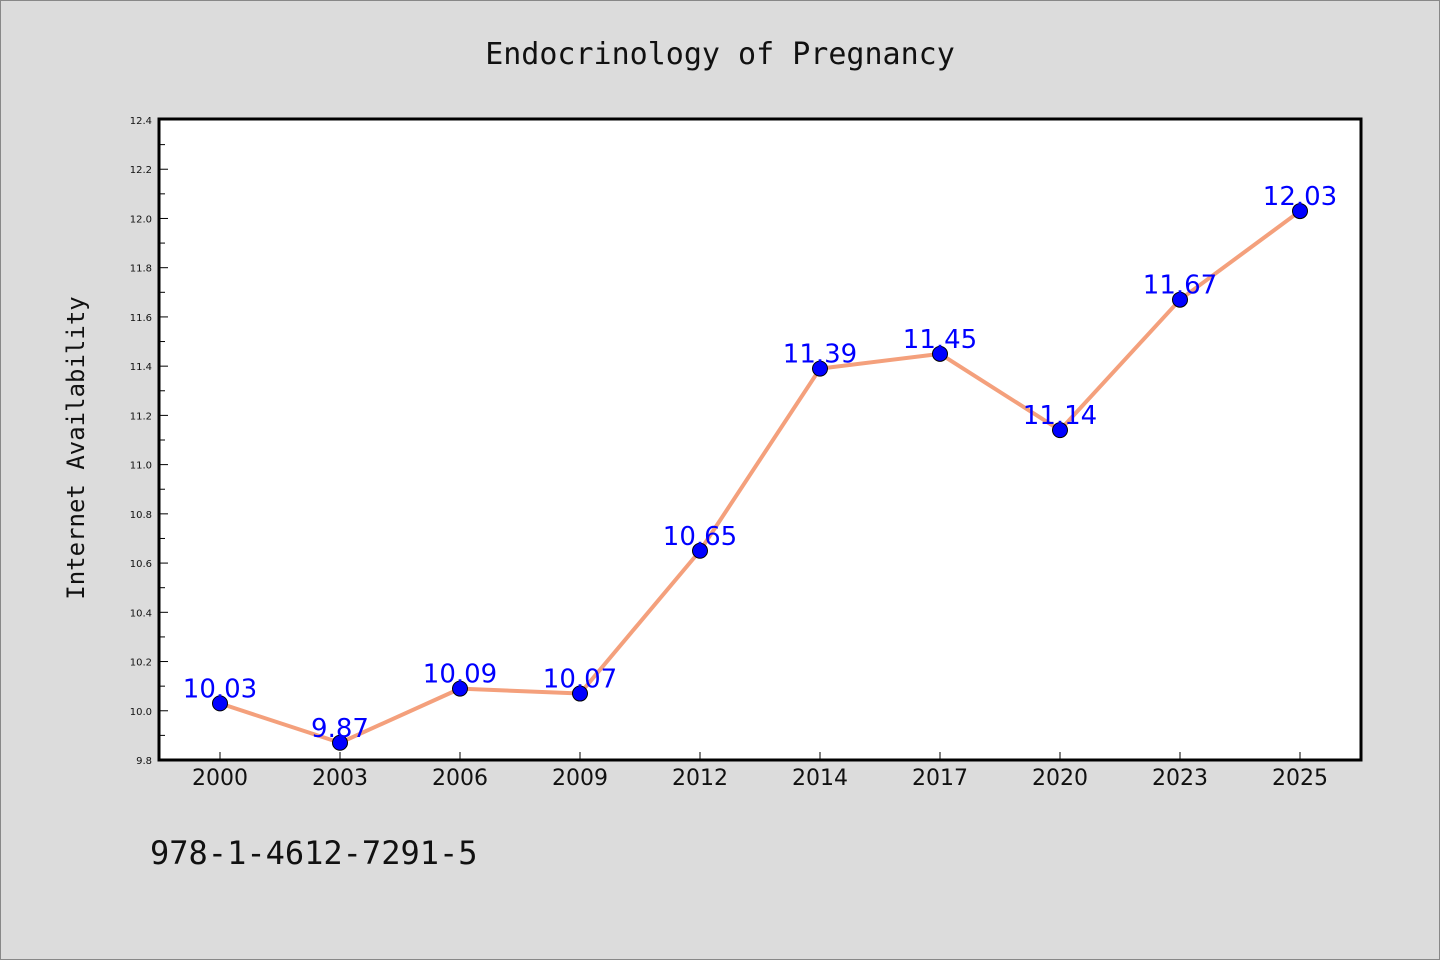 The height and width of the screenshot is (960, 1440). Describe the element at coordinates (760, 771) in the screenshot. I see `x-axis: 2000 2003 2006 2009 2012 2014 2017 2020 2023 2025` at that location.